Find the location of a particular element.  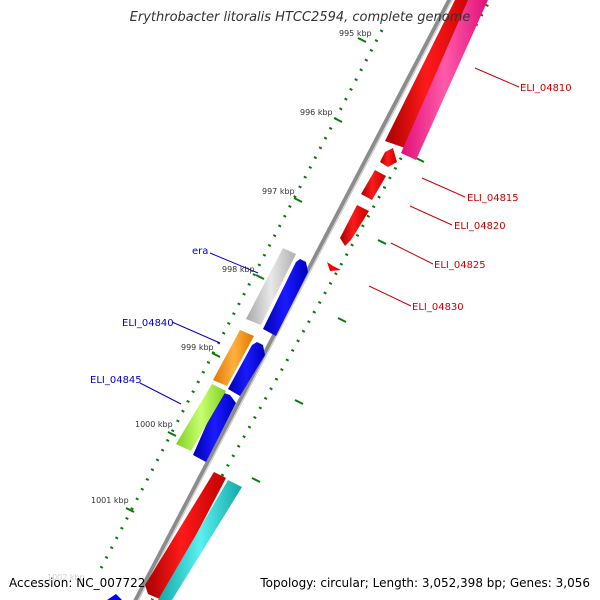

gene-label-04830: ELI_04830 is located at coordinates (438, 307).